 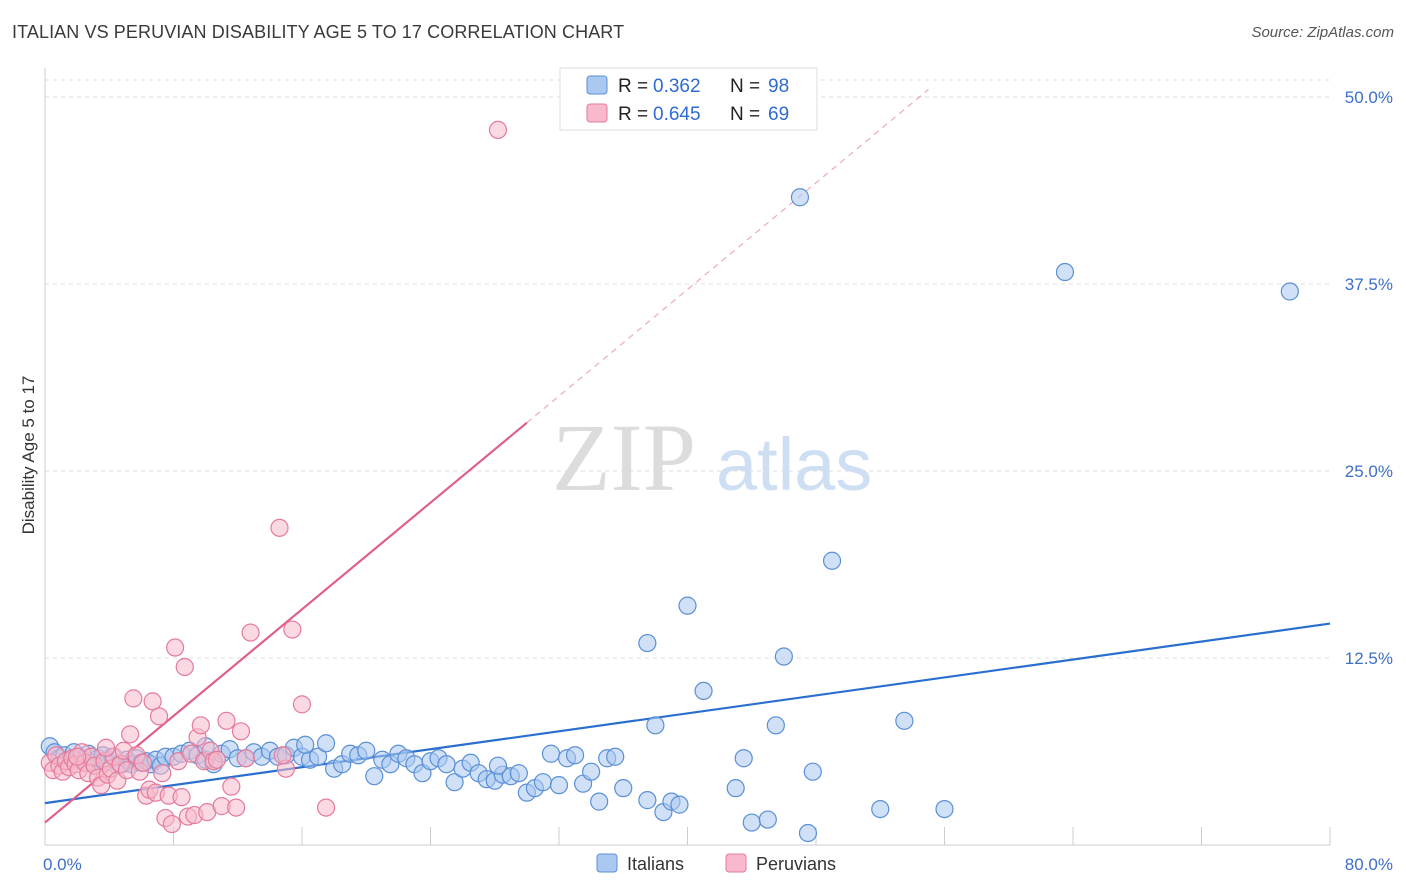 I want to click on x-tick-labels: 0.0% 80.0%, so click(x=718, y=864).